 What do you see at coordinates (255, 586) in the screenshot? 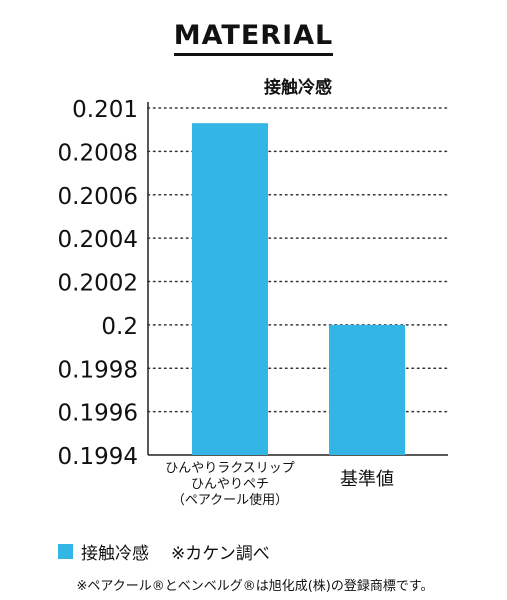
I see `trademark-footnote: ※ペアクール®とベンベルグ®は旭化成(株)の登録商標です。` at bounding box center [255, 586].